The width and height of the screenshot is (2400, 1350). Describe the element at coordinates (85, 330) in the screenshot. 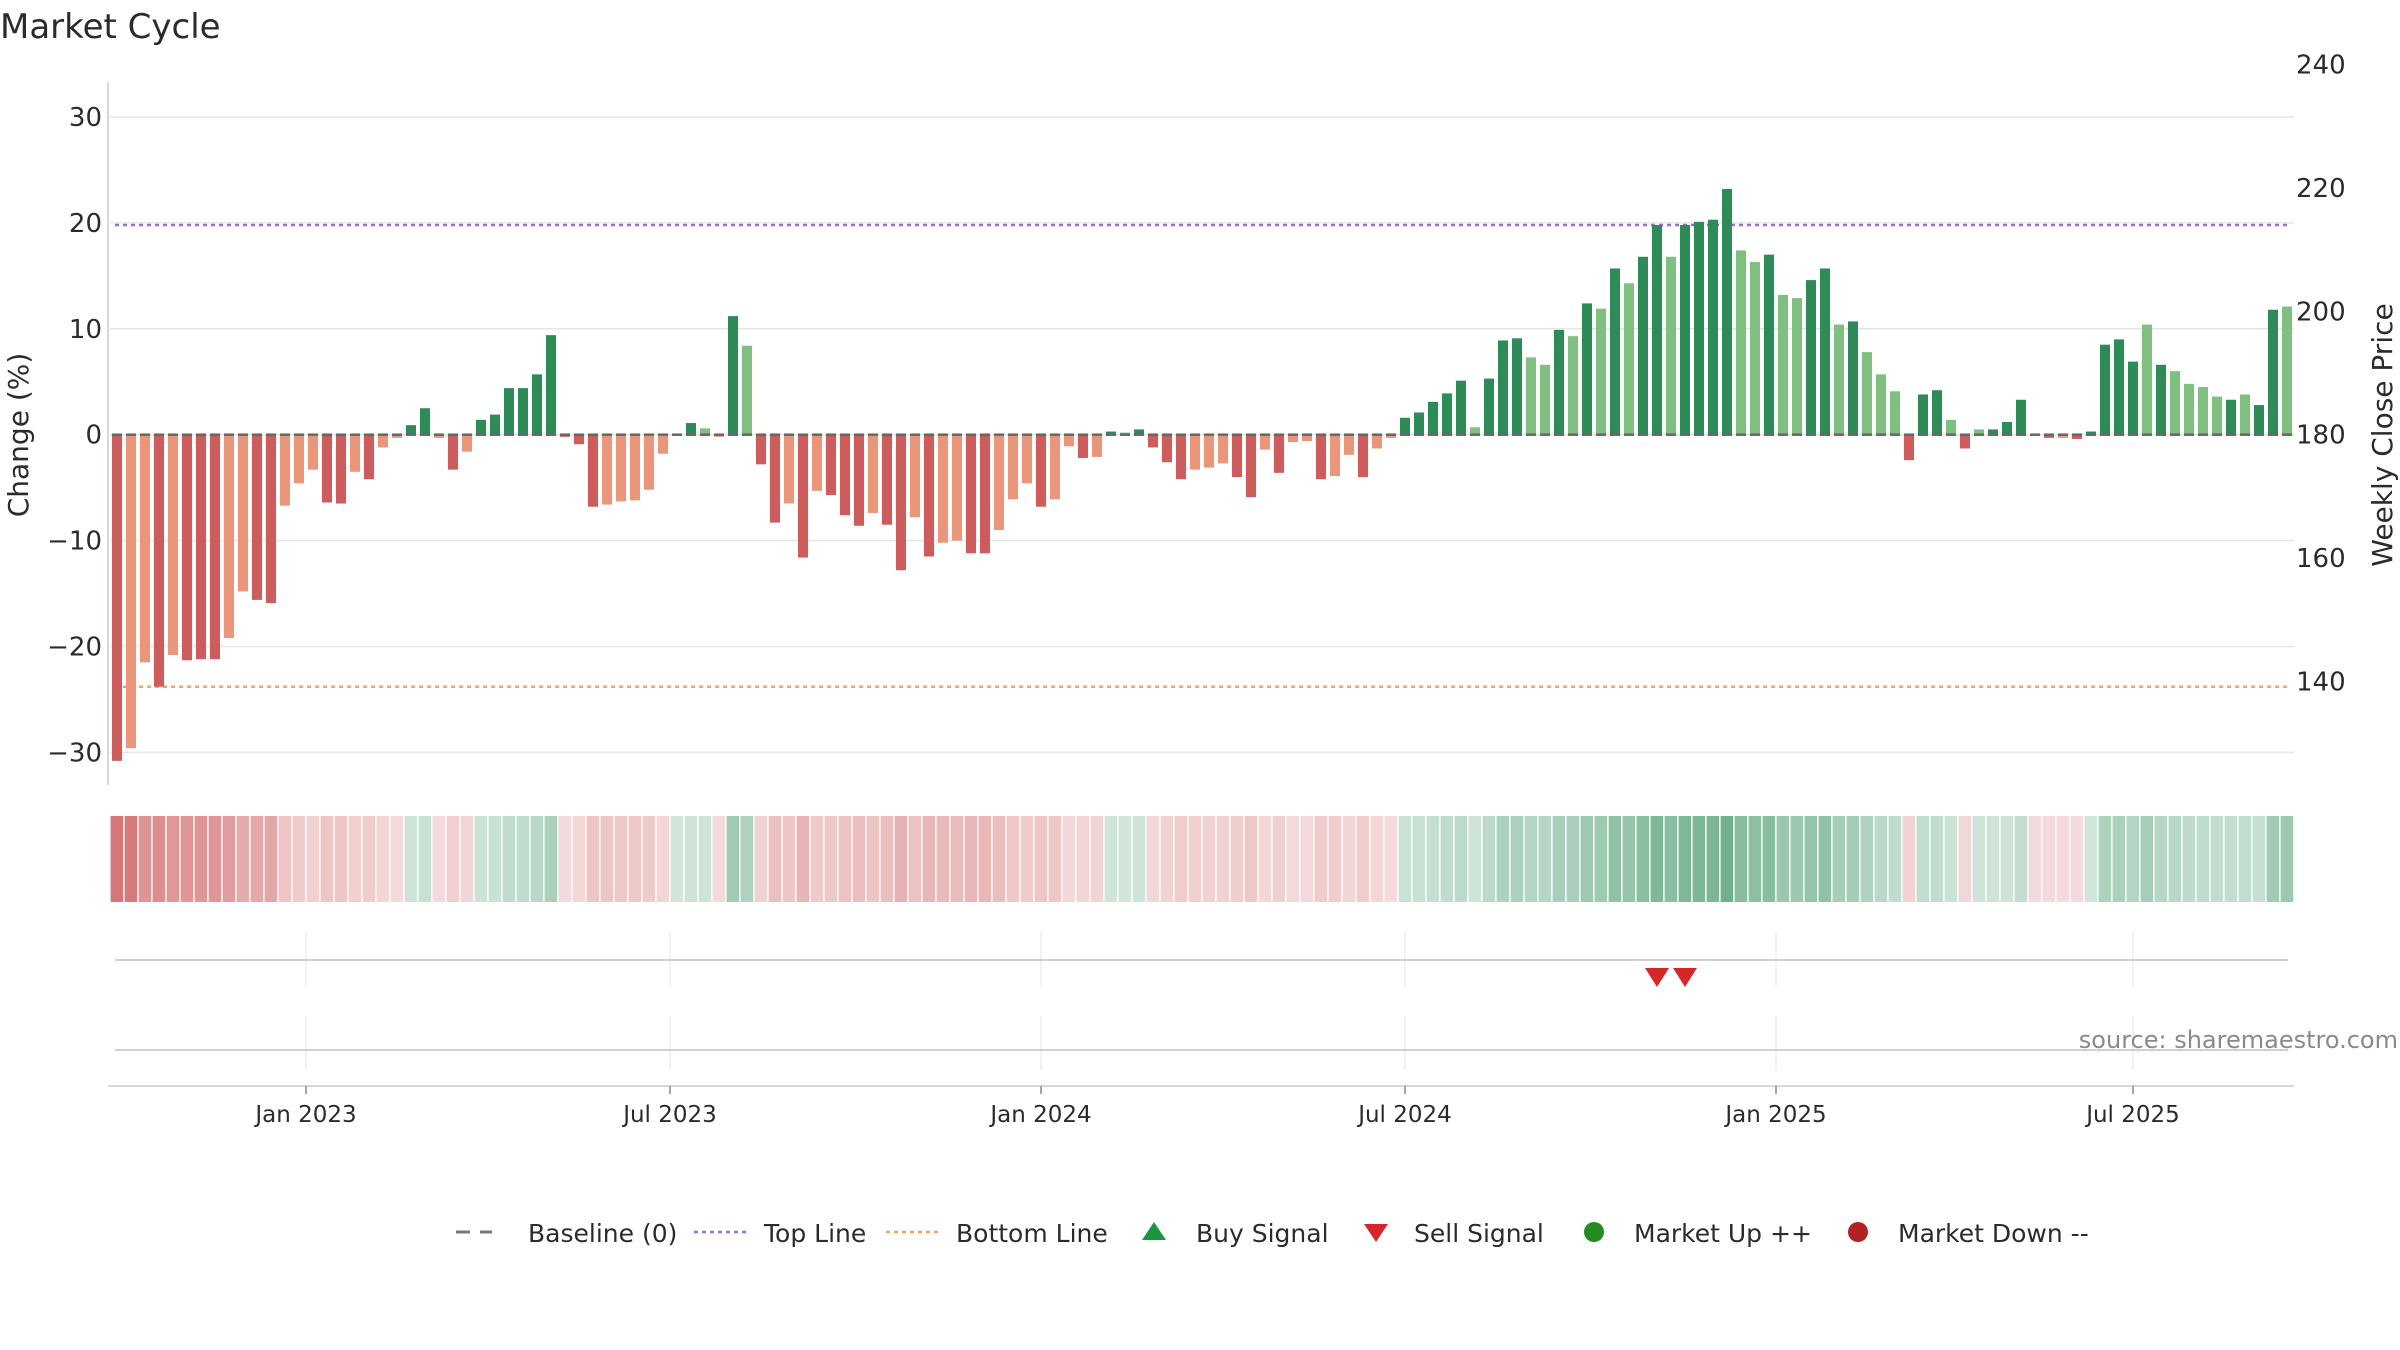

I see `y-tick-label: 10` at that location.